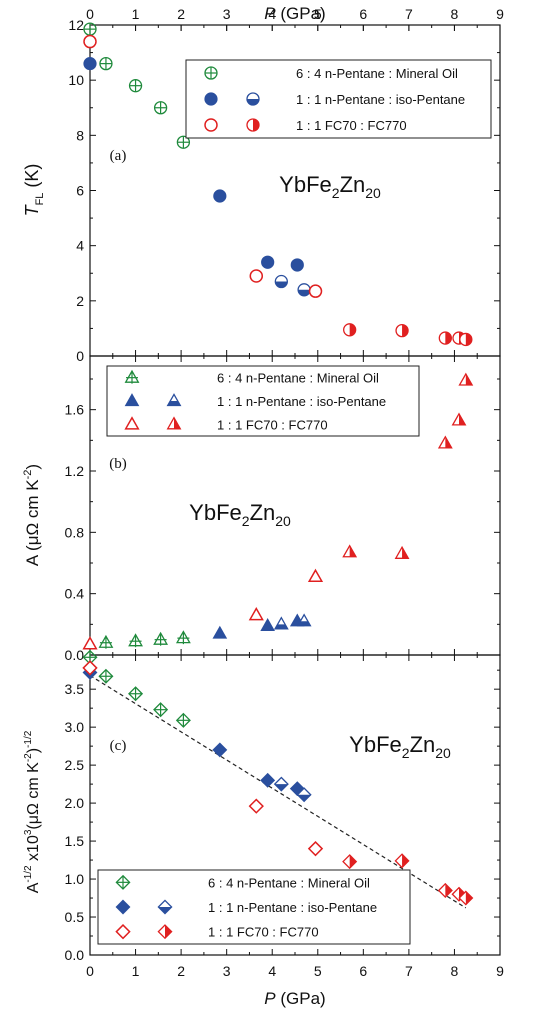  Describe the element at coordinates (75, 727) in the screenshot. I see `y-tick-label: 3.0` at that location.